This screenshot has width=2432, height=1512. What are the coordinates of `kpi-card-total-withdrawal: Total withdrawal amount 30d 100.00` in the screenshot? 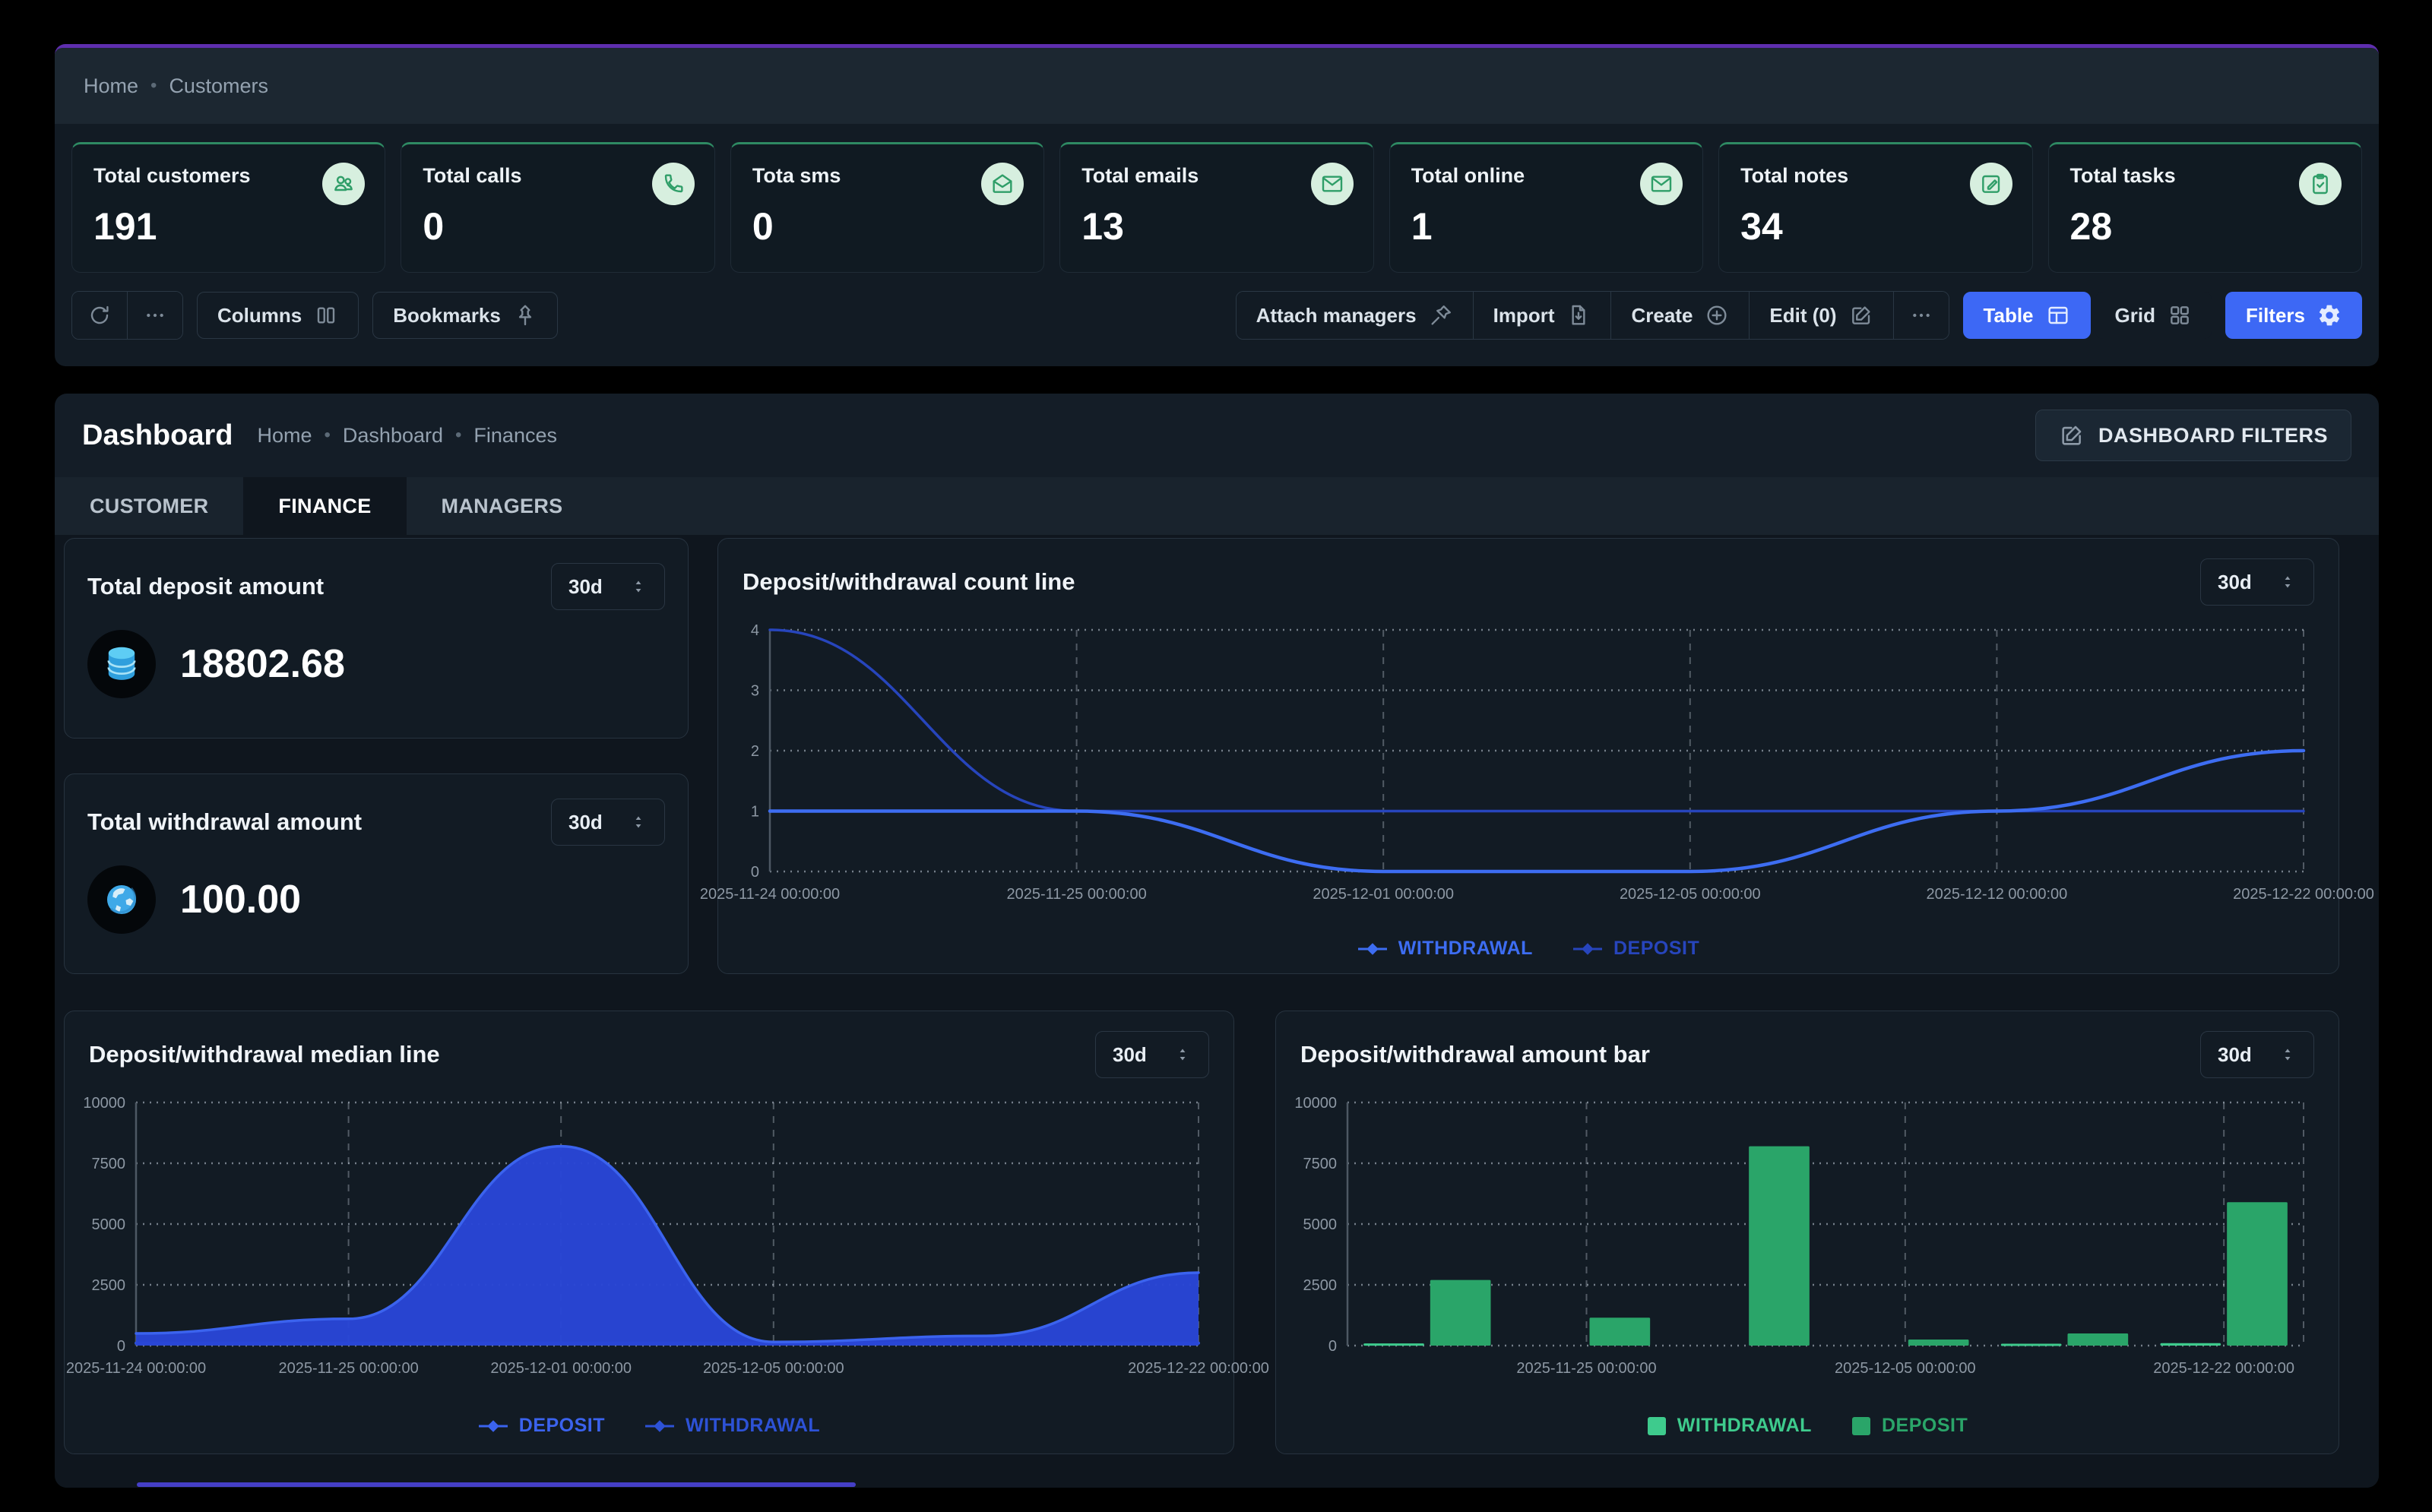 It's located at (377, 873).